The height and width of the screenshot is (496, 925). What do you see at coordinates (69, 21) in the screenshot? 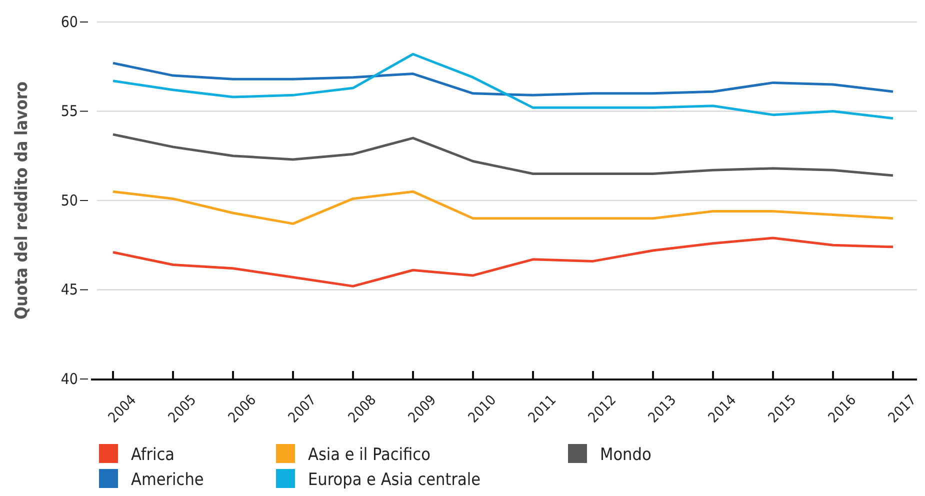
I see `y-tick-label: 60` at bounding box center [69, 21].